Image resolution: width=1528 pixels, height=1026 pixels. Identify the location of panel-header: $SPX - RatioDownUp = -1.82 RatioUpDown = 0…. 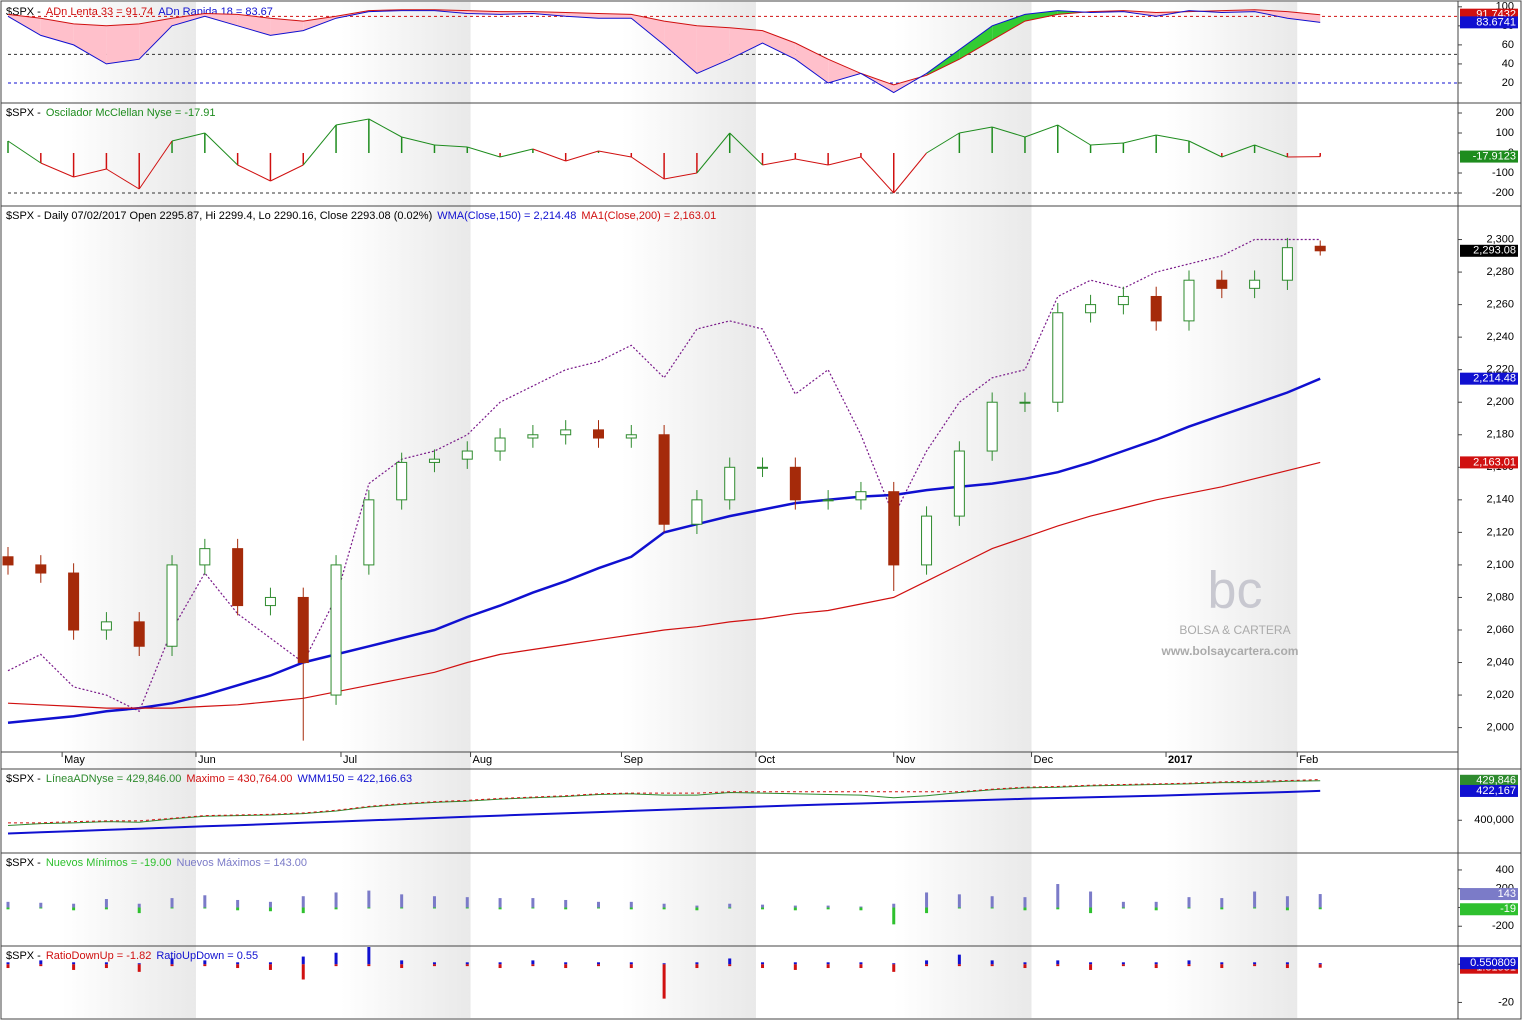
(132, 956).